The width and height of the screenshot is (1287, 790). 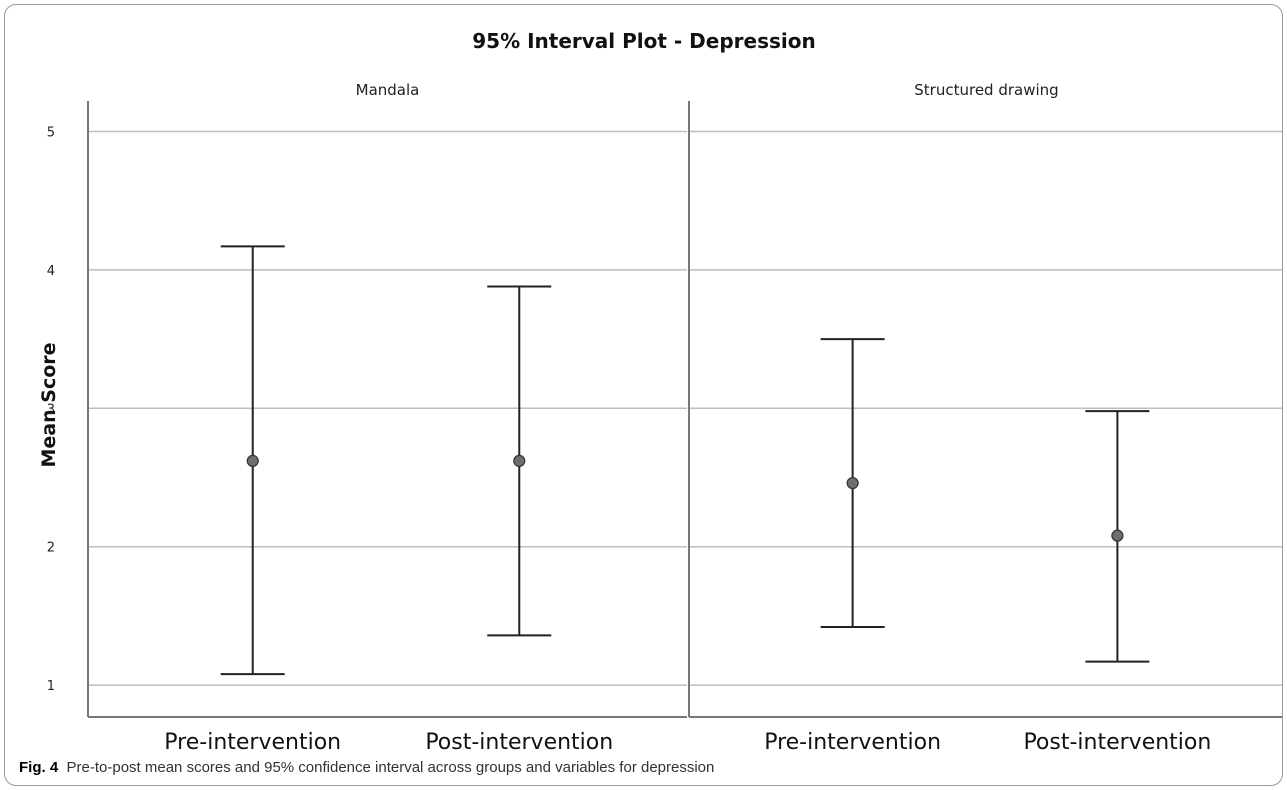 What do you see at coordinates (51, 132) in the screenshot?
I see `y-tick-label-5: 5` at bounding box center [51, 132].